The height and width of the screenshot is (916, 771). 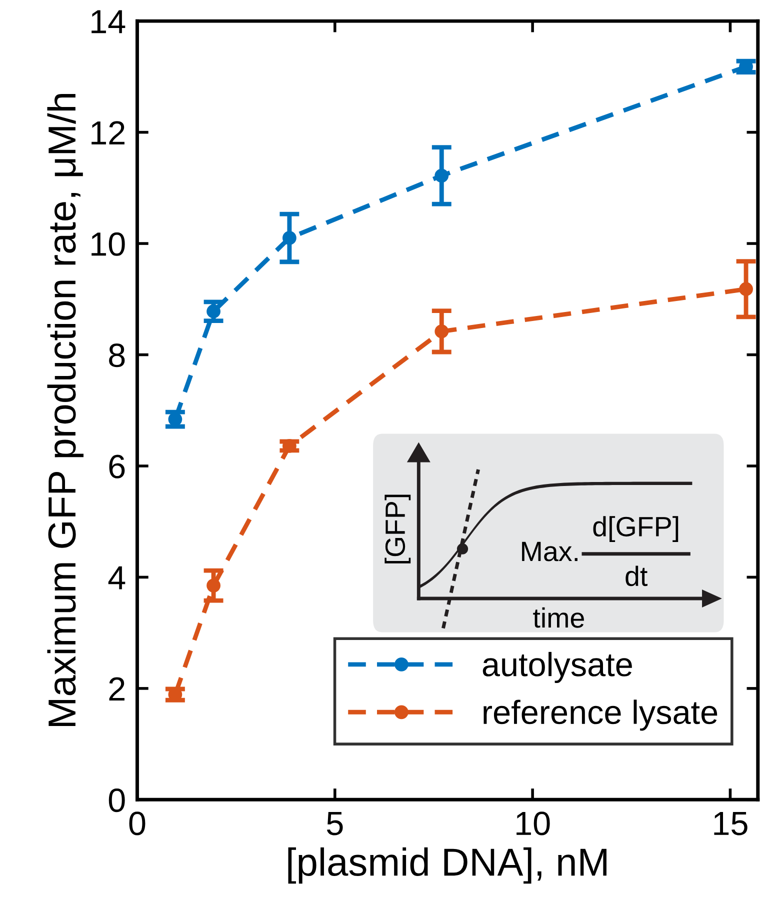 I want to click on y-tick-label: 10, so click(x=108, y=244).